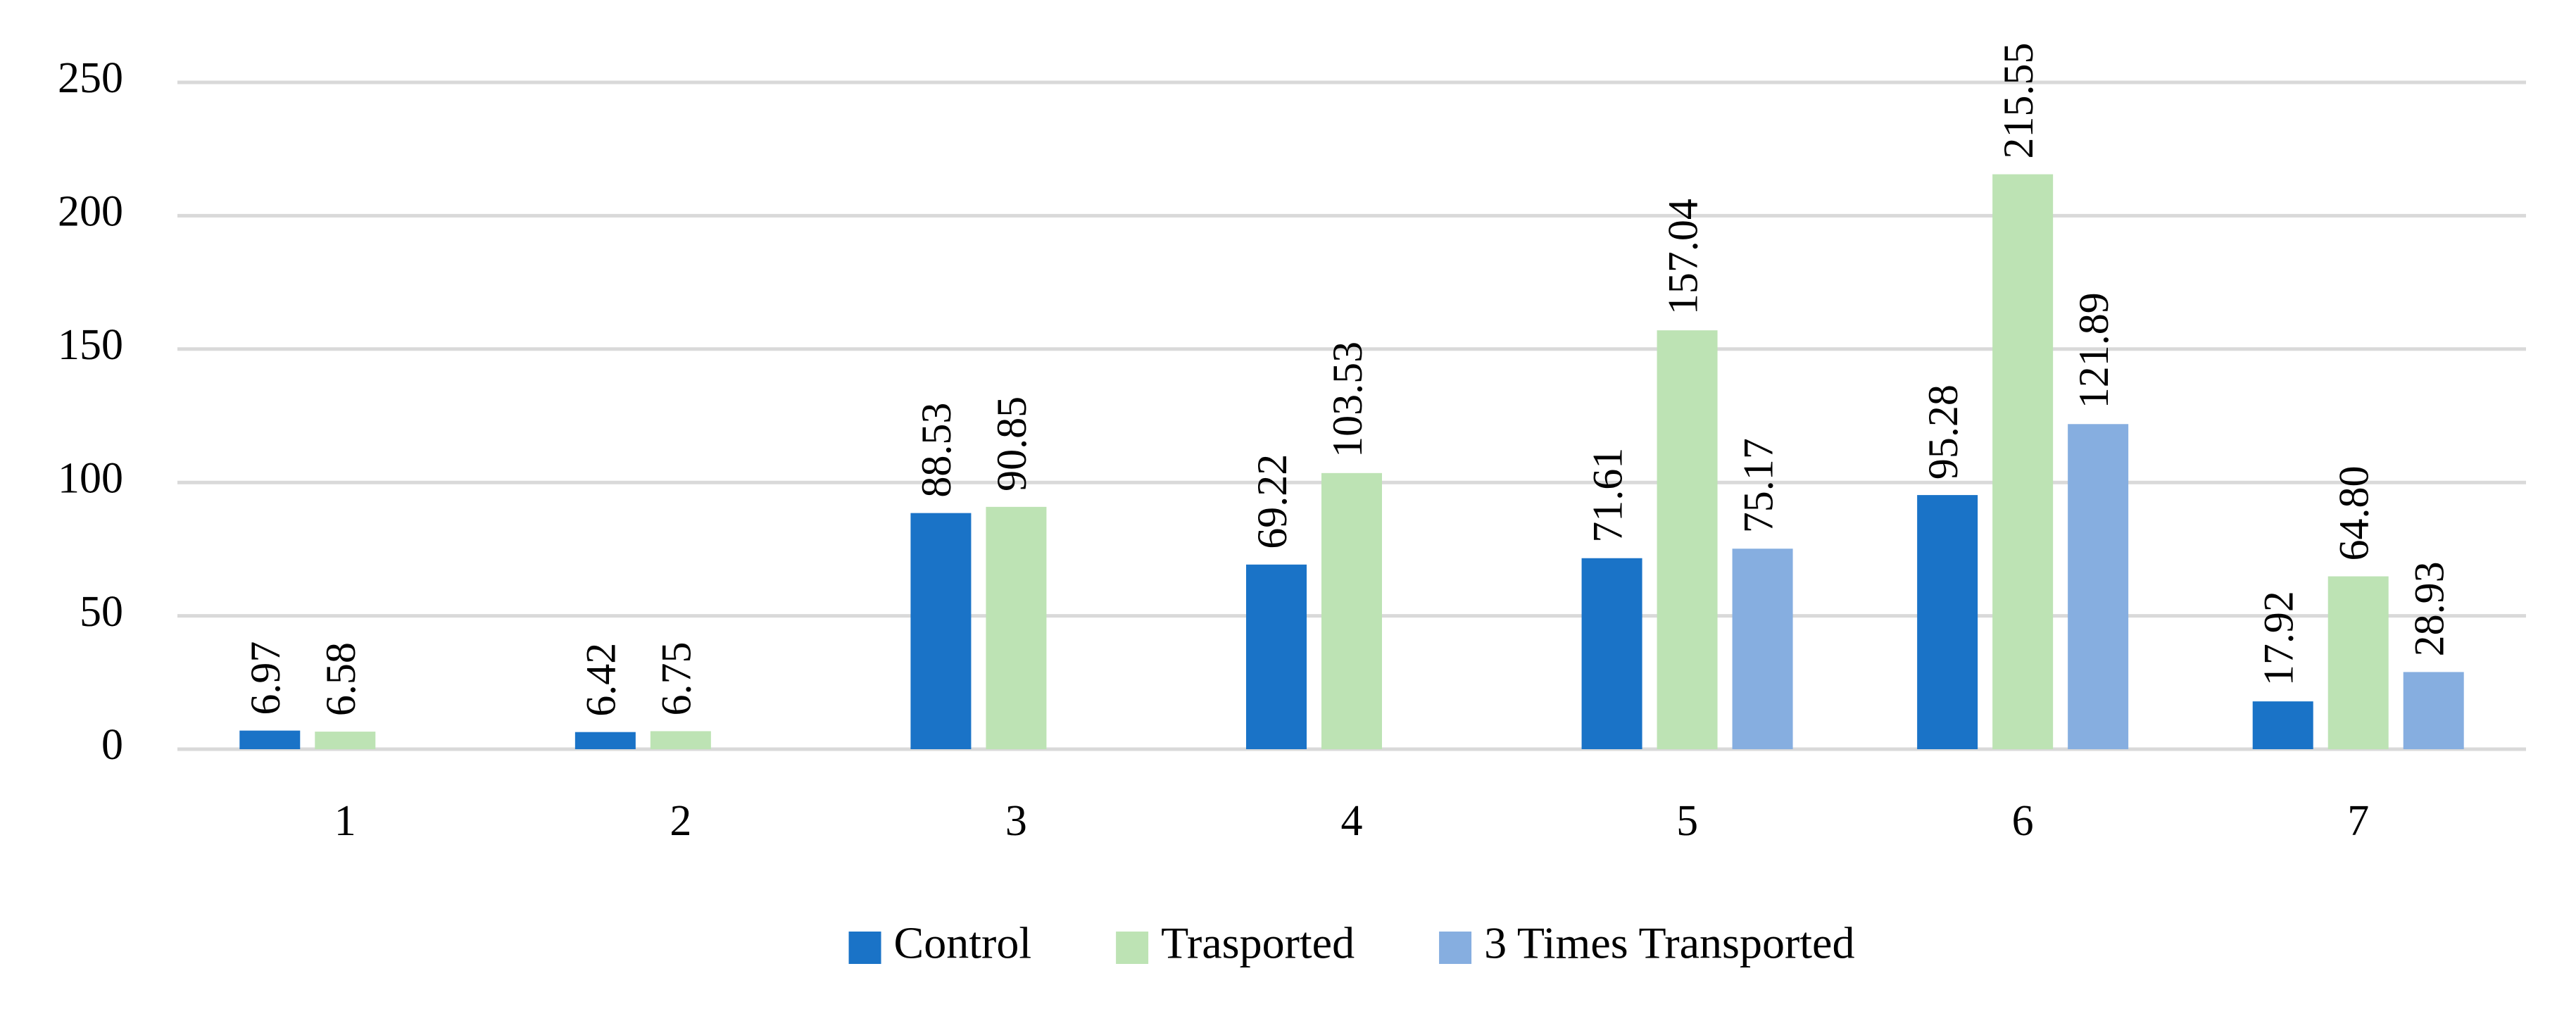 The image size is (2576, 1009). Describe the element at coordinates (2094, 350) in the screenshot. I see `data-label: 121.89` at that location.